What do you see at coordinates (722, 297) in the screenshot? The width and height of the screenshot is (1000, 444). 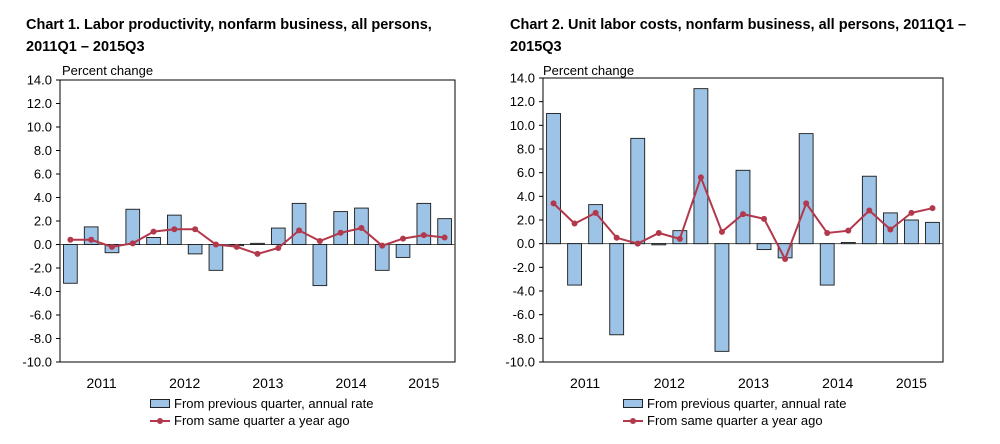 I see `bar-2013Q1` at bounding box center [722, 297].